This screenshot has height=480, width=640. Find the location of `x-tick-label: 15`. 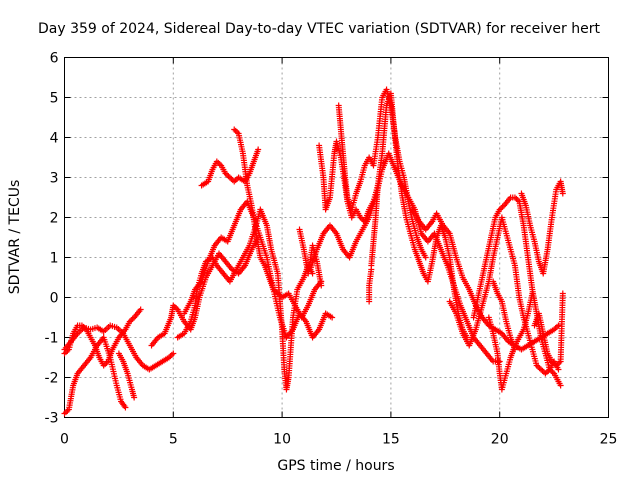

x-tick-label: 15 is located at coordinates (391, 440).